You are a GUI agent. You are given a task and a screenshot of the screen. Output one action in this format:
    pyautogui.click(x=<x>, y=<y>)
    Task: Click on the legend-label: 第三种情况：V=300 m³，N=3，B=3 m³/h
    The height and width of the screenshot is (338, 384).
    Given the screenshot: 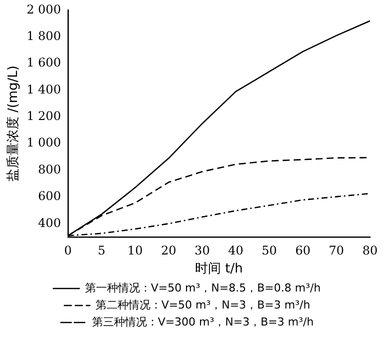 What is the action you would take?
    pyautogui.click(x=203, y=321)
    